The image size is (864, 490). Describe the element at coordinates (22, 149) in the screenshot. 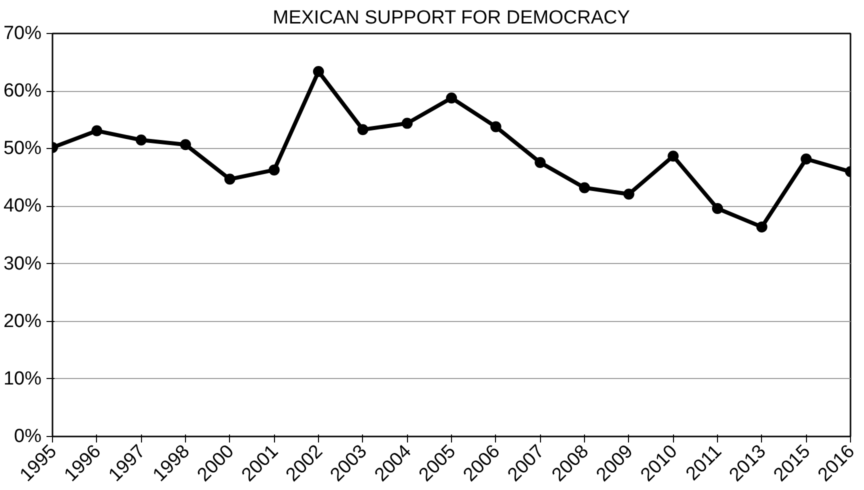

I see `y-tick-label: 50%` at that location.